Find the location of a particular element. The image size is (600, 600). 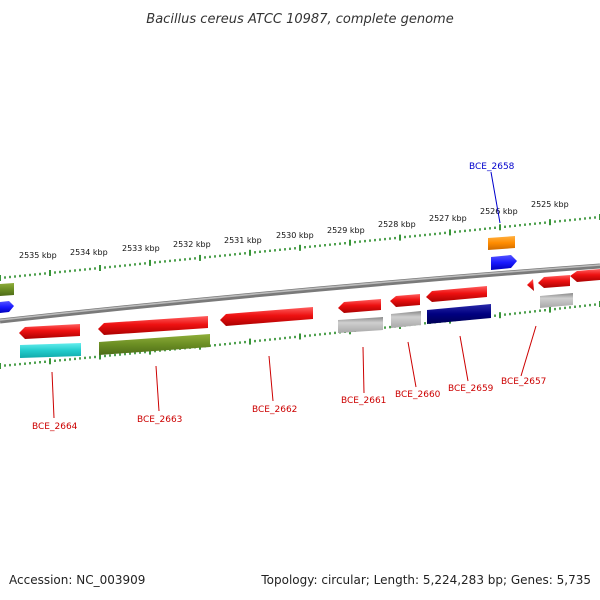

gene-label-bce-2663: BCE_2663 is located at coordinates (159, 420).